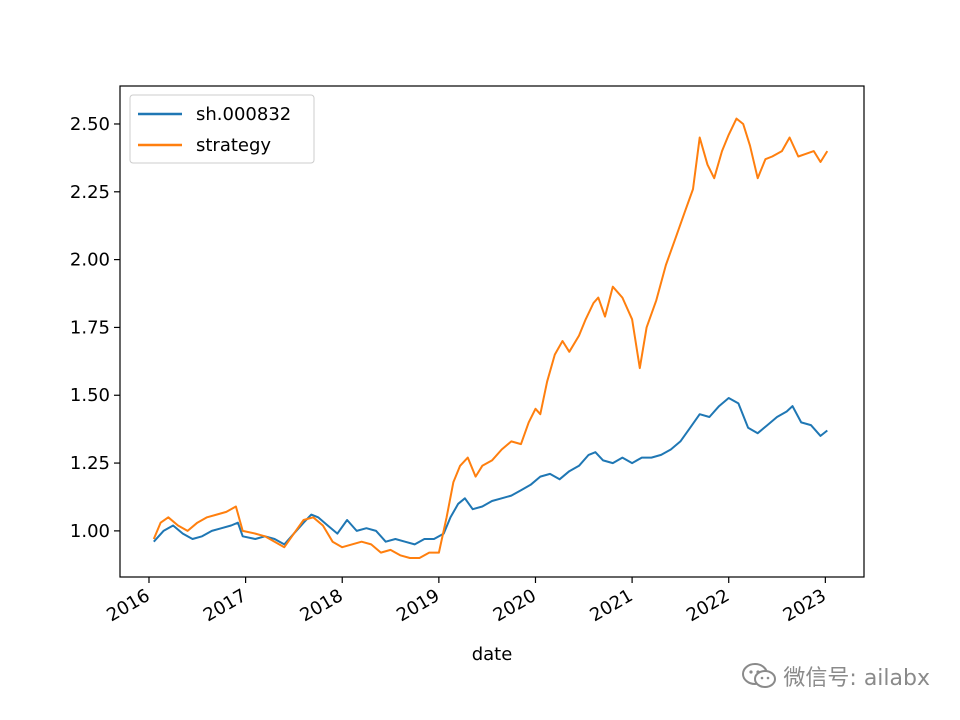  I want to click on y-tick-label: 1.50, so click(90, 395).